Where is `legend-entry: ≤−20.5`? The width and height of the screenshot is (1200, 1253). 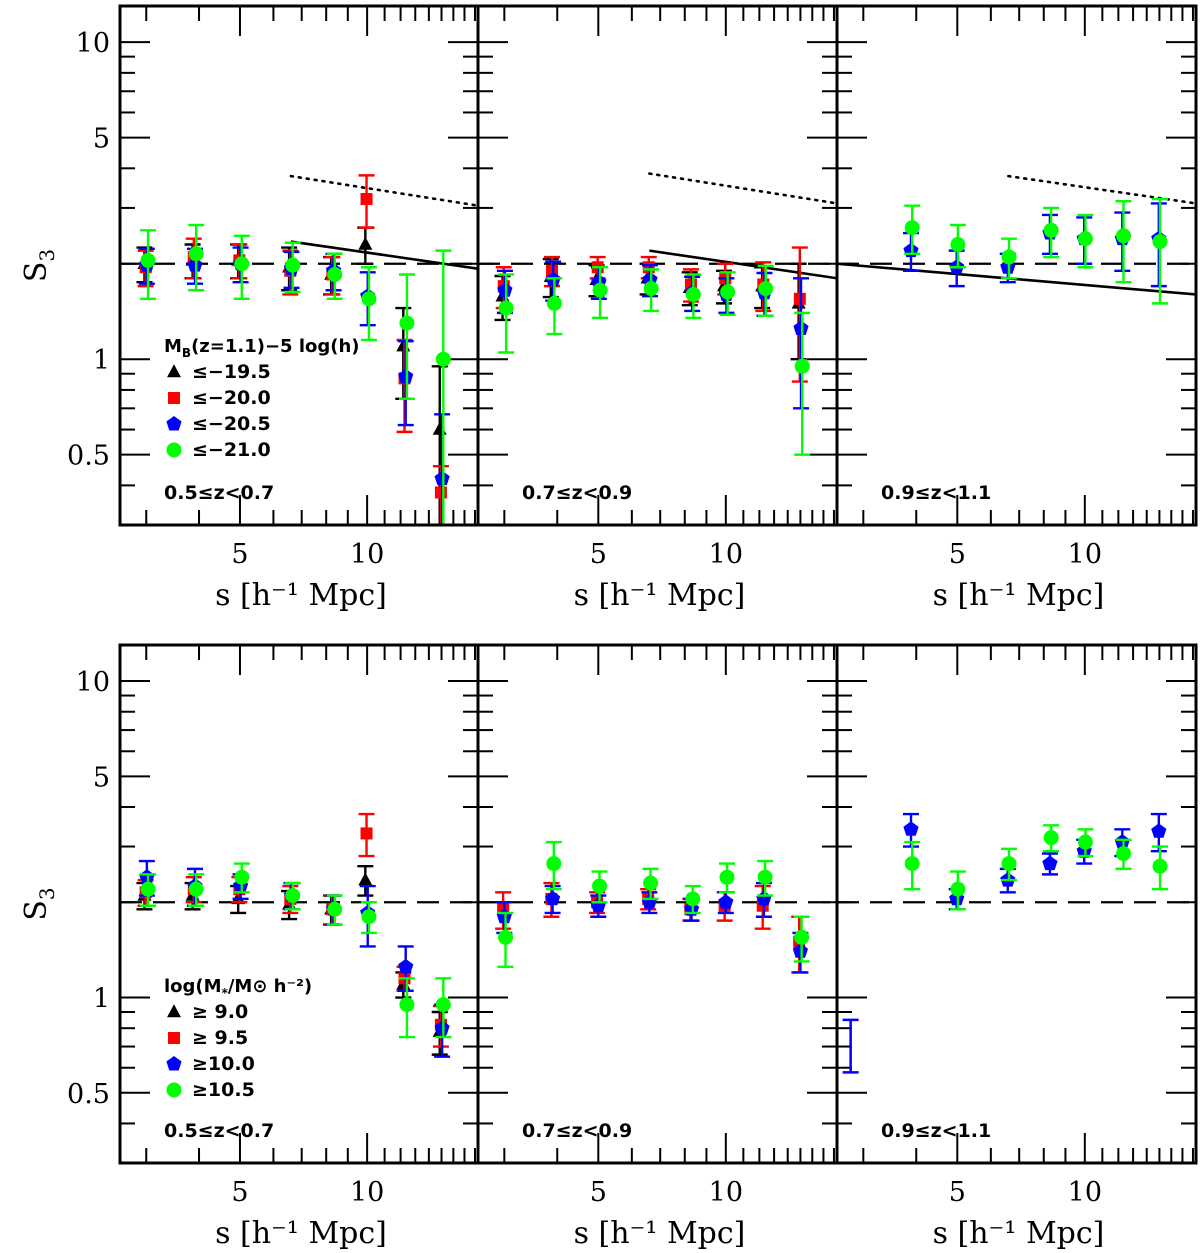 legend-entry: ≤−20.5 is located at coordinates (218, 424).